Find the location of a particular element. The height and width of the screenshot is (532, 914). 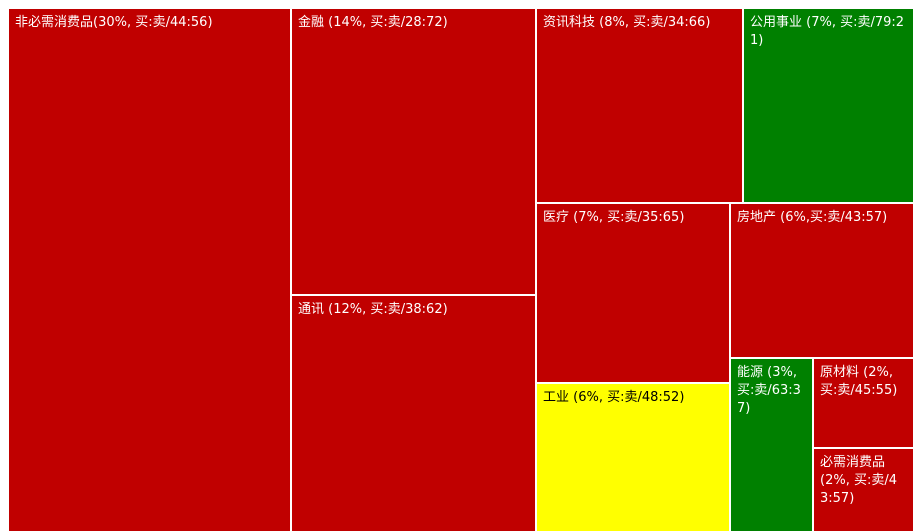

tile-industrials: 工业 (6%, 买:卖/48:52) is located at coordinates (633, 457).